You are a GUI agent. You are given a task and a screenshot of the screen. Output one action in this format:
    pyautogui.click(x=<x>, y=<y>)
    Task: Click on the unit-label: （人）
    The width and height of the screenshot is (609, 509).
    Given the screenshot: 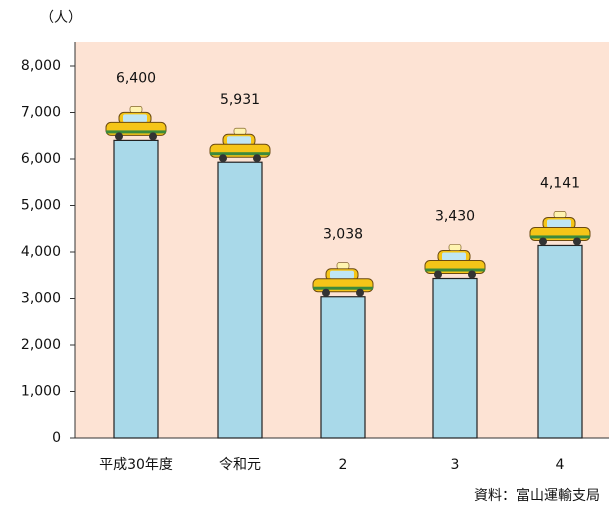 What is the action you would take?
    pyautogui.click(x=61, y=18)
    